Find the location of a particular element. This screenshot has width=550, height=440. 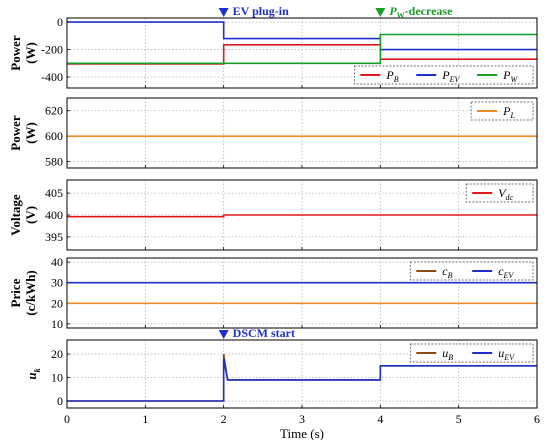

legend-label: PB is located at coordinates (391, 76).